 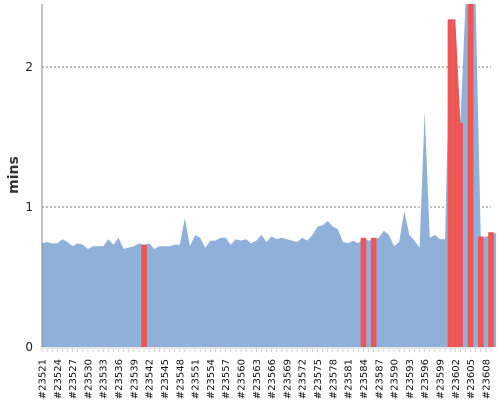 I want to click on x-tick-label: #23566, so click(x=272, y=379).